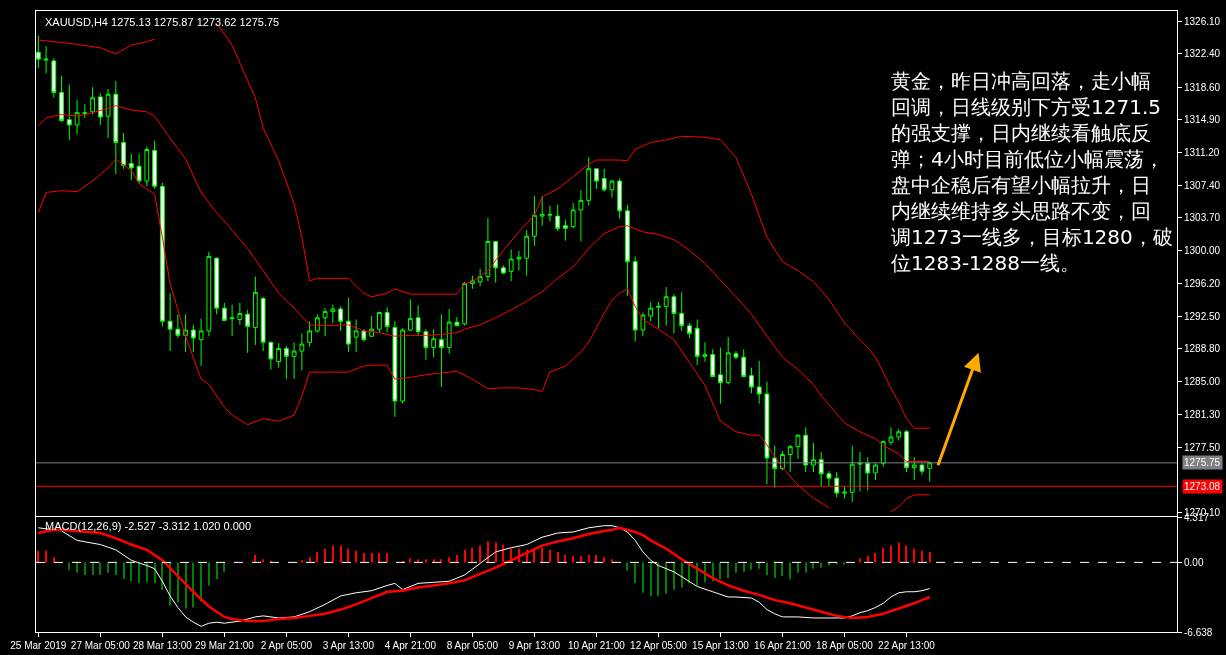 Image resolution: width=1226 pixels, height=655 pixels. I want to click on x-tick-label: 15 Apr 13:00, so click(721, 645).